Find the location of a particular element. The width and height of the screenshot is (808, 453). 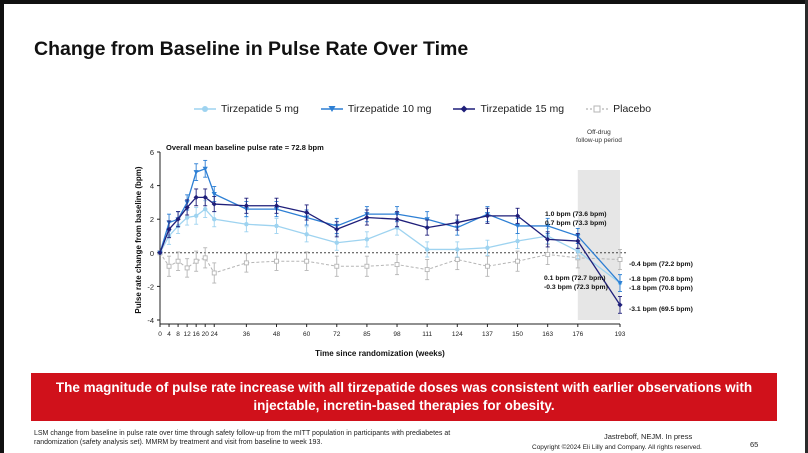

y-tick-label: 2 is located at coordinates (152, 219).